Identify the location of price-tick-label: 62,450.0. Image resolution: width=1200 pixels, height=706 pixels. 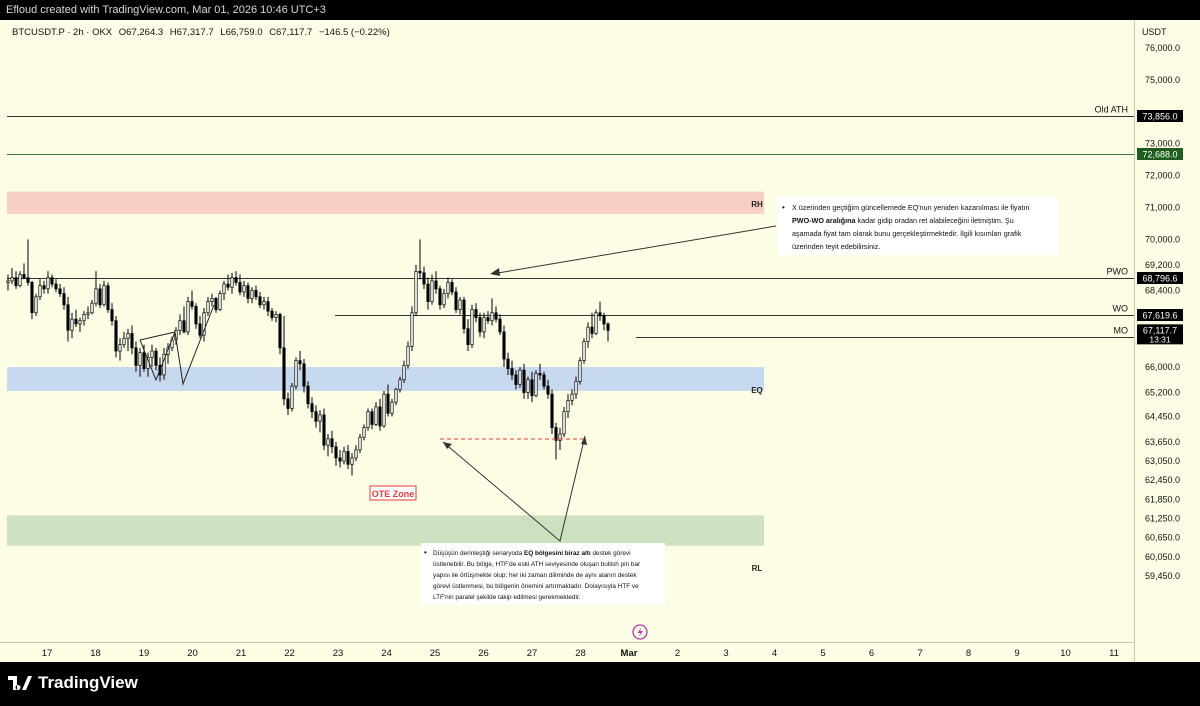
(1162, 480).